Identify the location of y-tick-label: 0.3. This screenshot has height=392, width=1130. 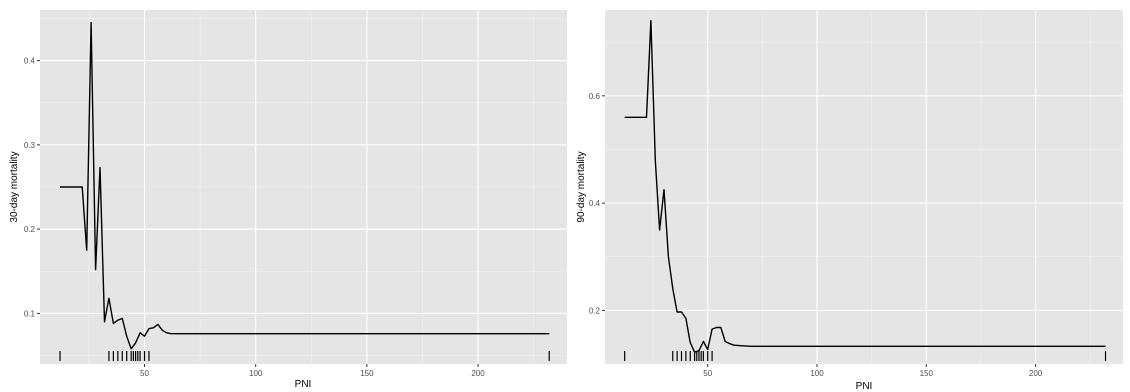
(30, 145).